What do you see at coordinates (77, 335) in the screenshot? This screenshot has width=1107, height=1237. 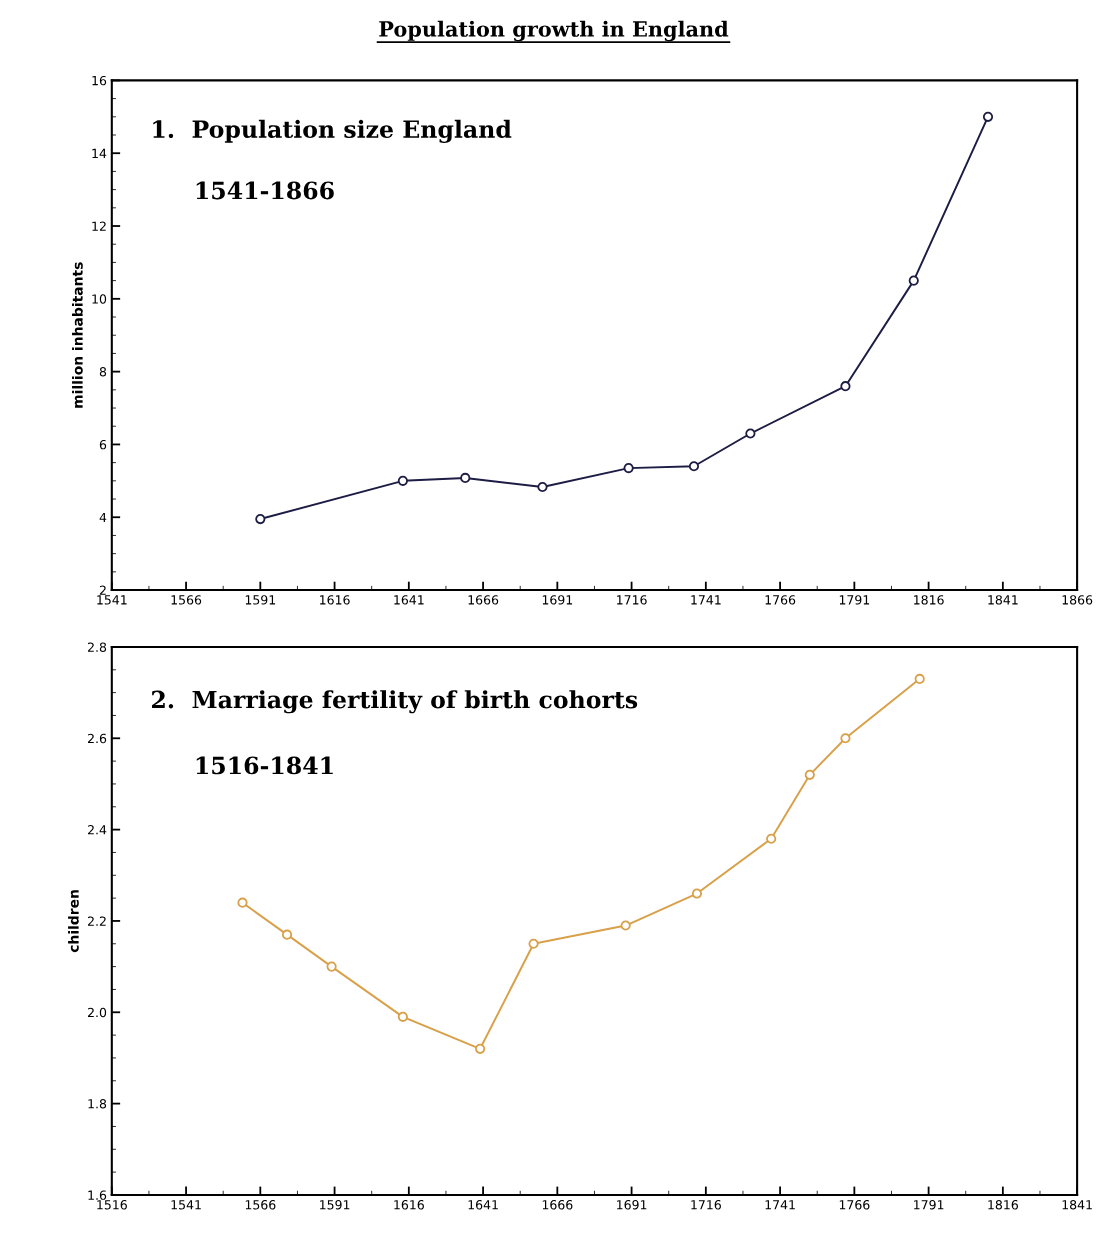 I see `y-axis-title: million inhabitants` at bounding box center [77, 335].